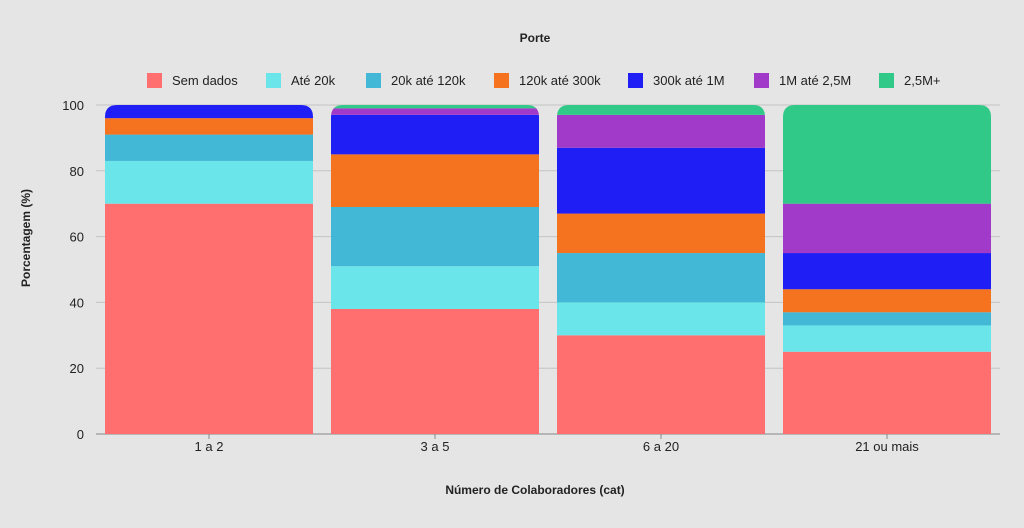 The width and height of the screenshot is (1024, 528). Describe the element at coordinates (73, 270) in the screenshot. I see `y-axis: 0 20 40 60 80 100` at that location.